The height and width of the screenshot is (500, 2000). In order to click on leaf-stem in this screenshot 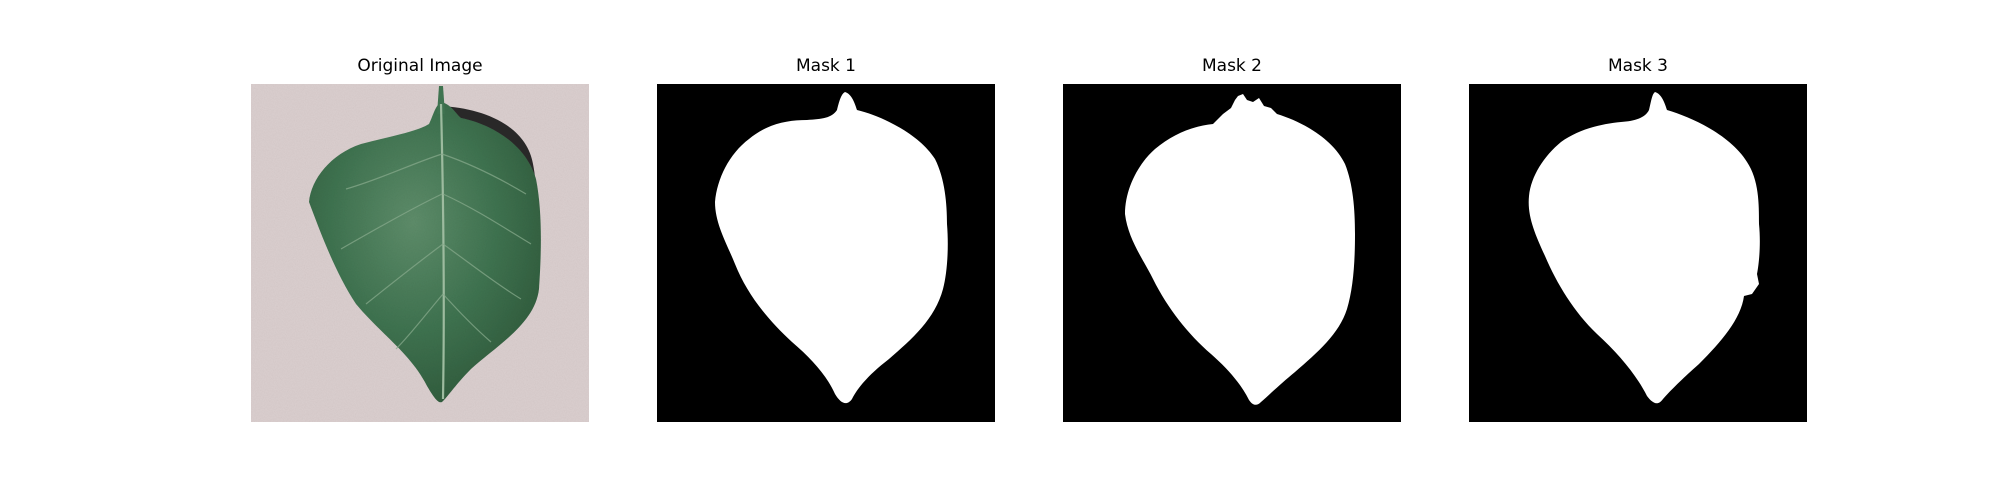, I will do `click(441, 100)`.